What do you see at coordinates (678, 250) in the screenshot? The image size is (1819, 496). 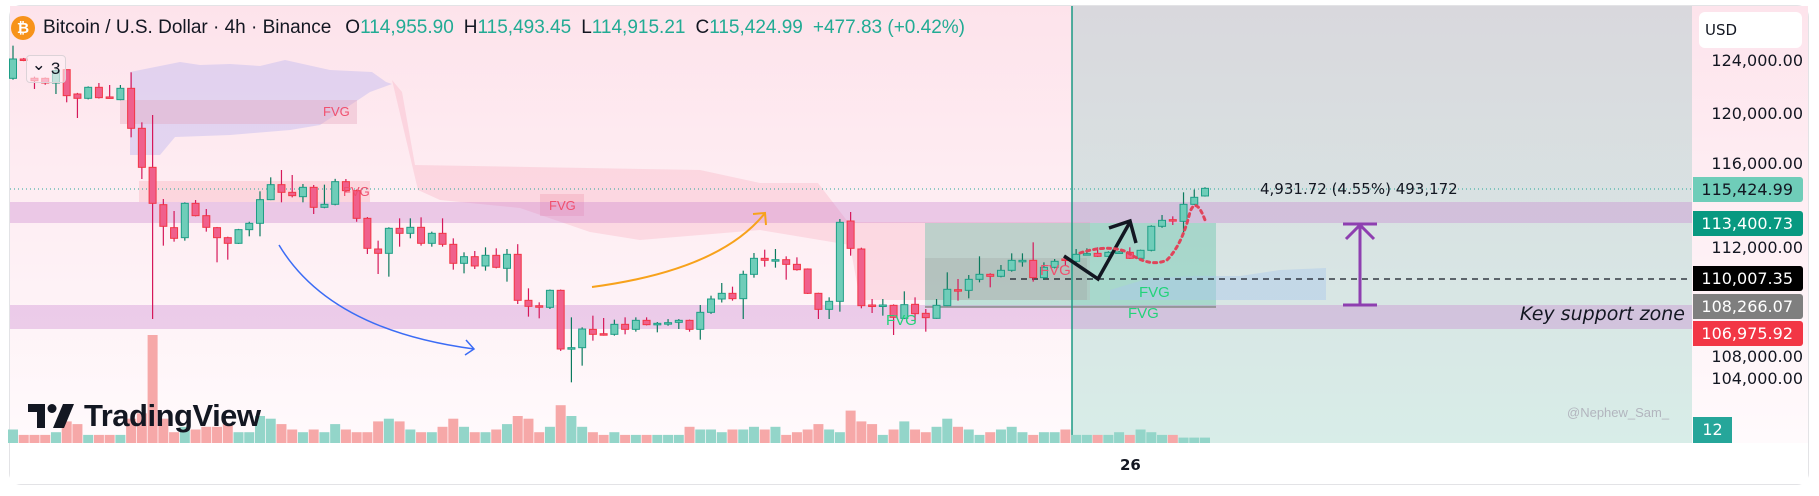 I see `orange-curved-arrow` at bounding box center [678, 250].